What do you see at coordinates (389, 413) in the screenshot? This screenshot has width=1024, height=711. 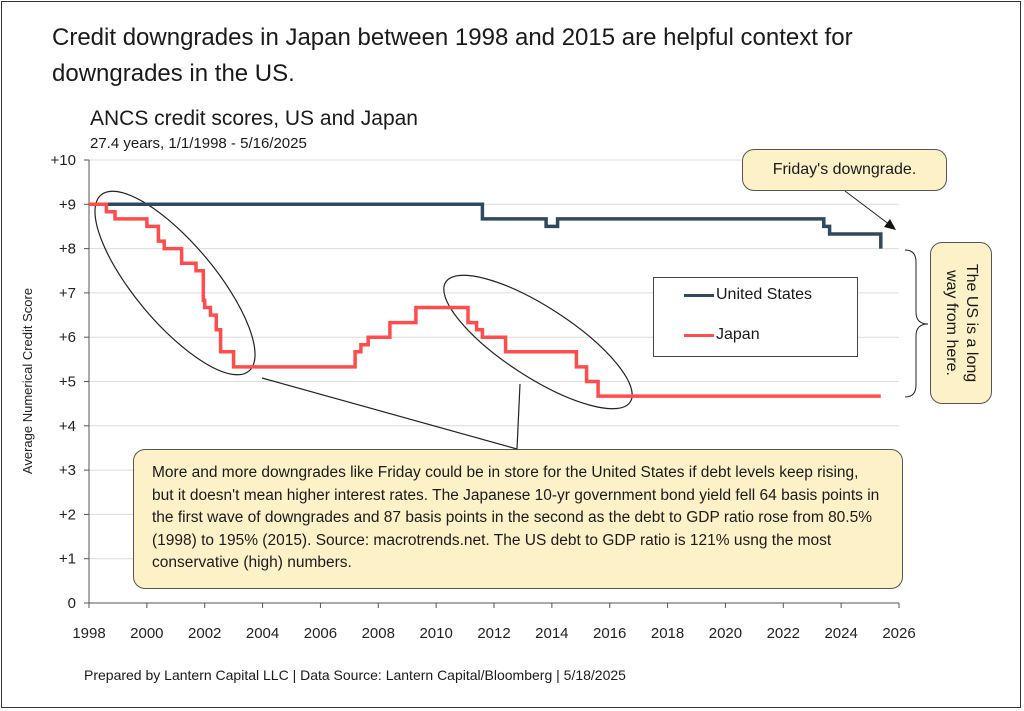 I see `connector-line-first` at bounding box center [389, 413].